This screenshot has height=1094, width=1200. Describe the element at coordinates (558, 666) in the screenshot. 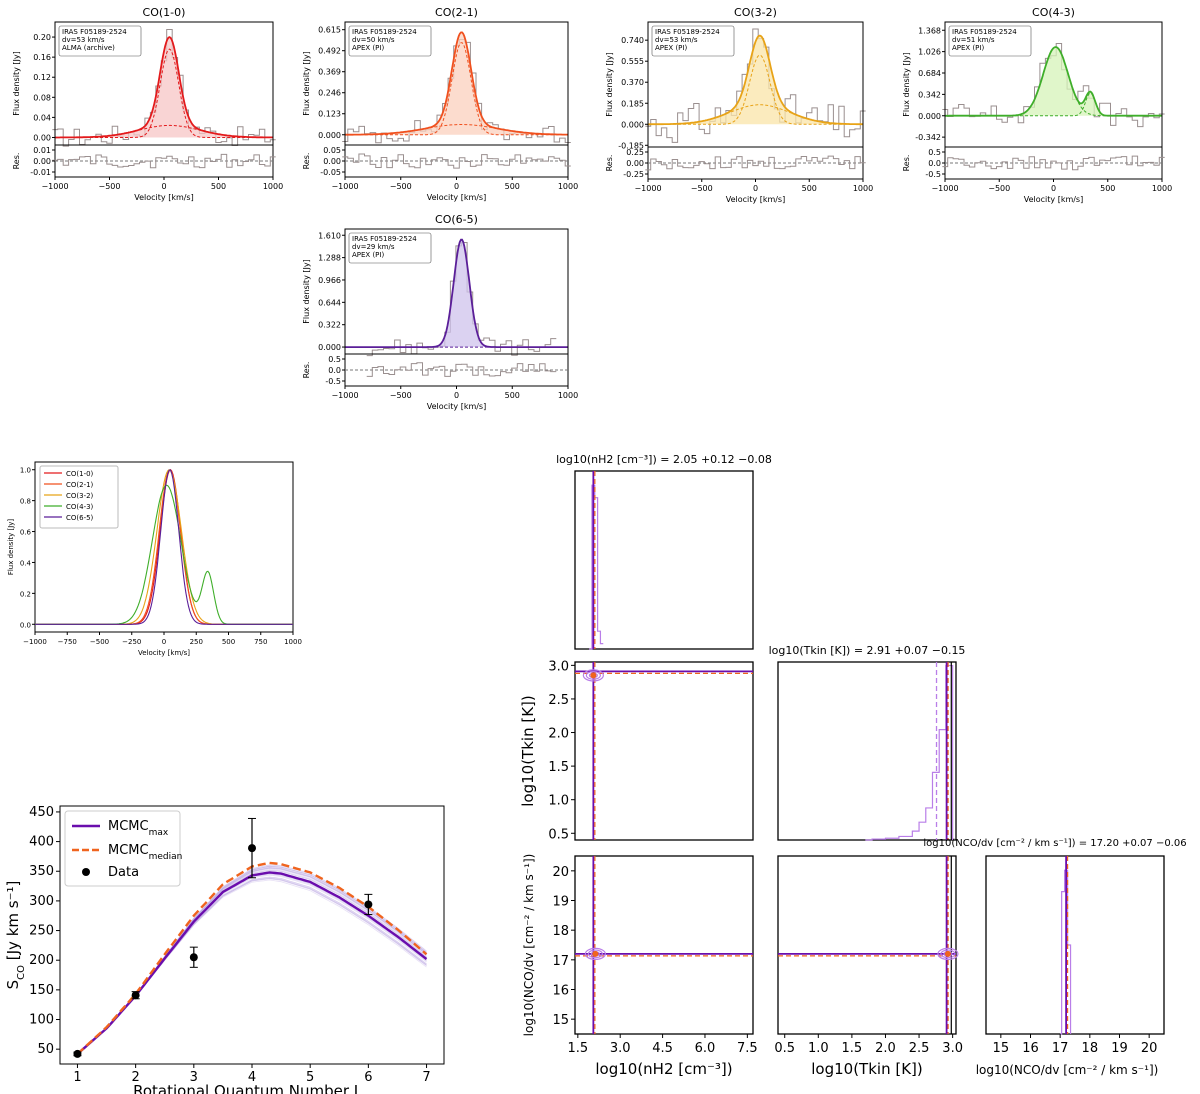

I see `y-tick-label: 3.0` at that location.